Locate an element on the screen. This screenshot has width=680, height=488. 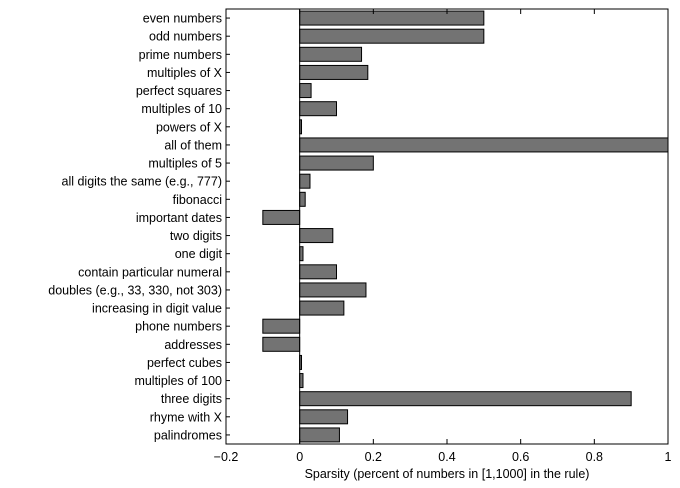
category-label: prime numbers is located at coordinates (180, 55).